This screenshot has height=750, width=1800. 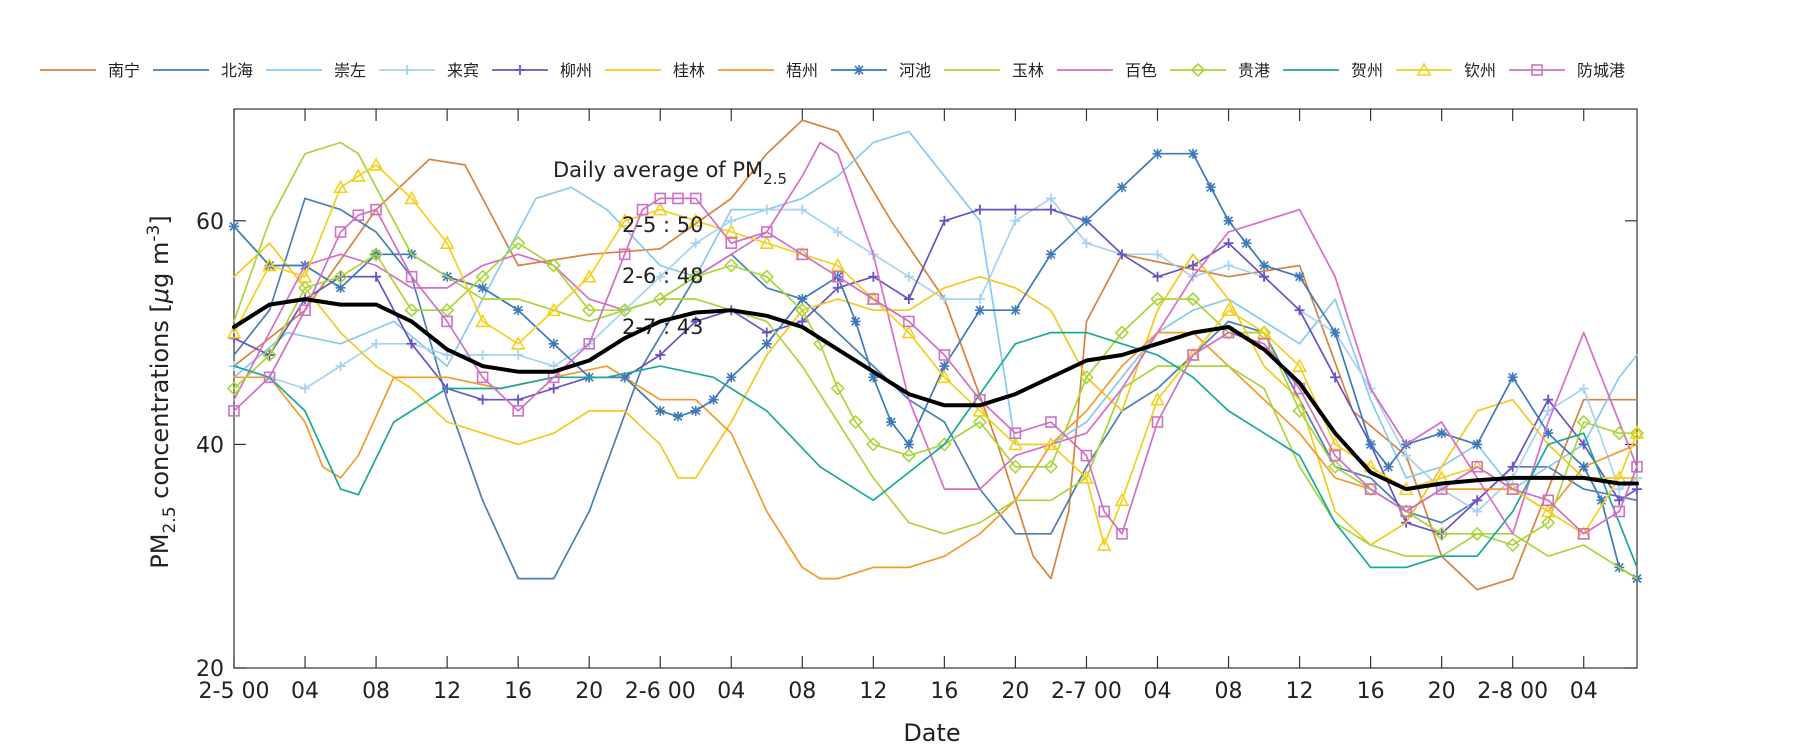 What do you see at coordinates (881, 70) in the screenshot?
I see `legend-item: 河池` at bounding box center [881, 70].